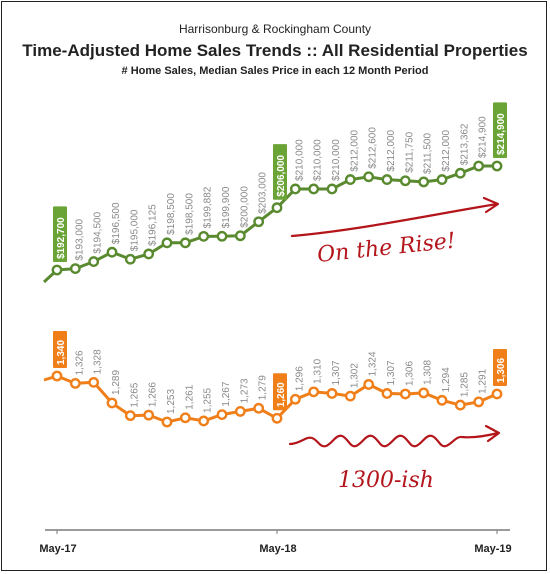  I want to click on sales-callout-label: 1,260, so click(281, 394).